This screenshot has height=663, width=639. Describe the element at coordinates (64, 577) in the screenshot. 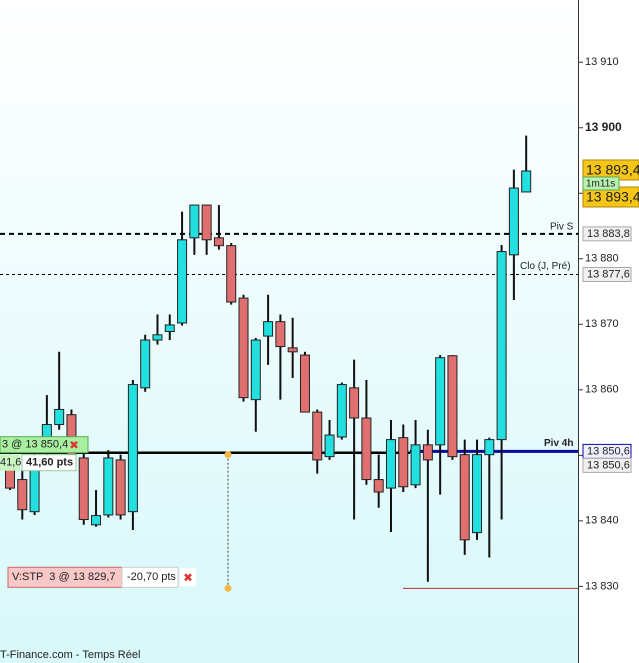

I see `stop-text: V:STP 3 @ 13 829,7` at that location.